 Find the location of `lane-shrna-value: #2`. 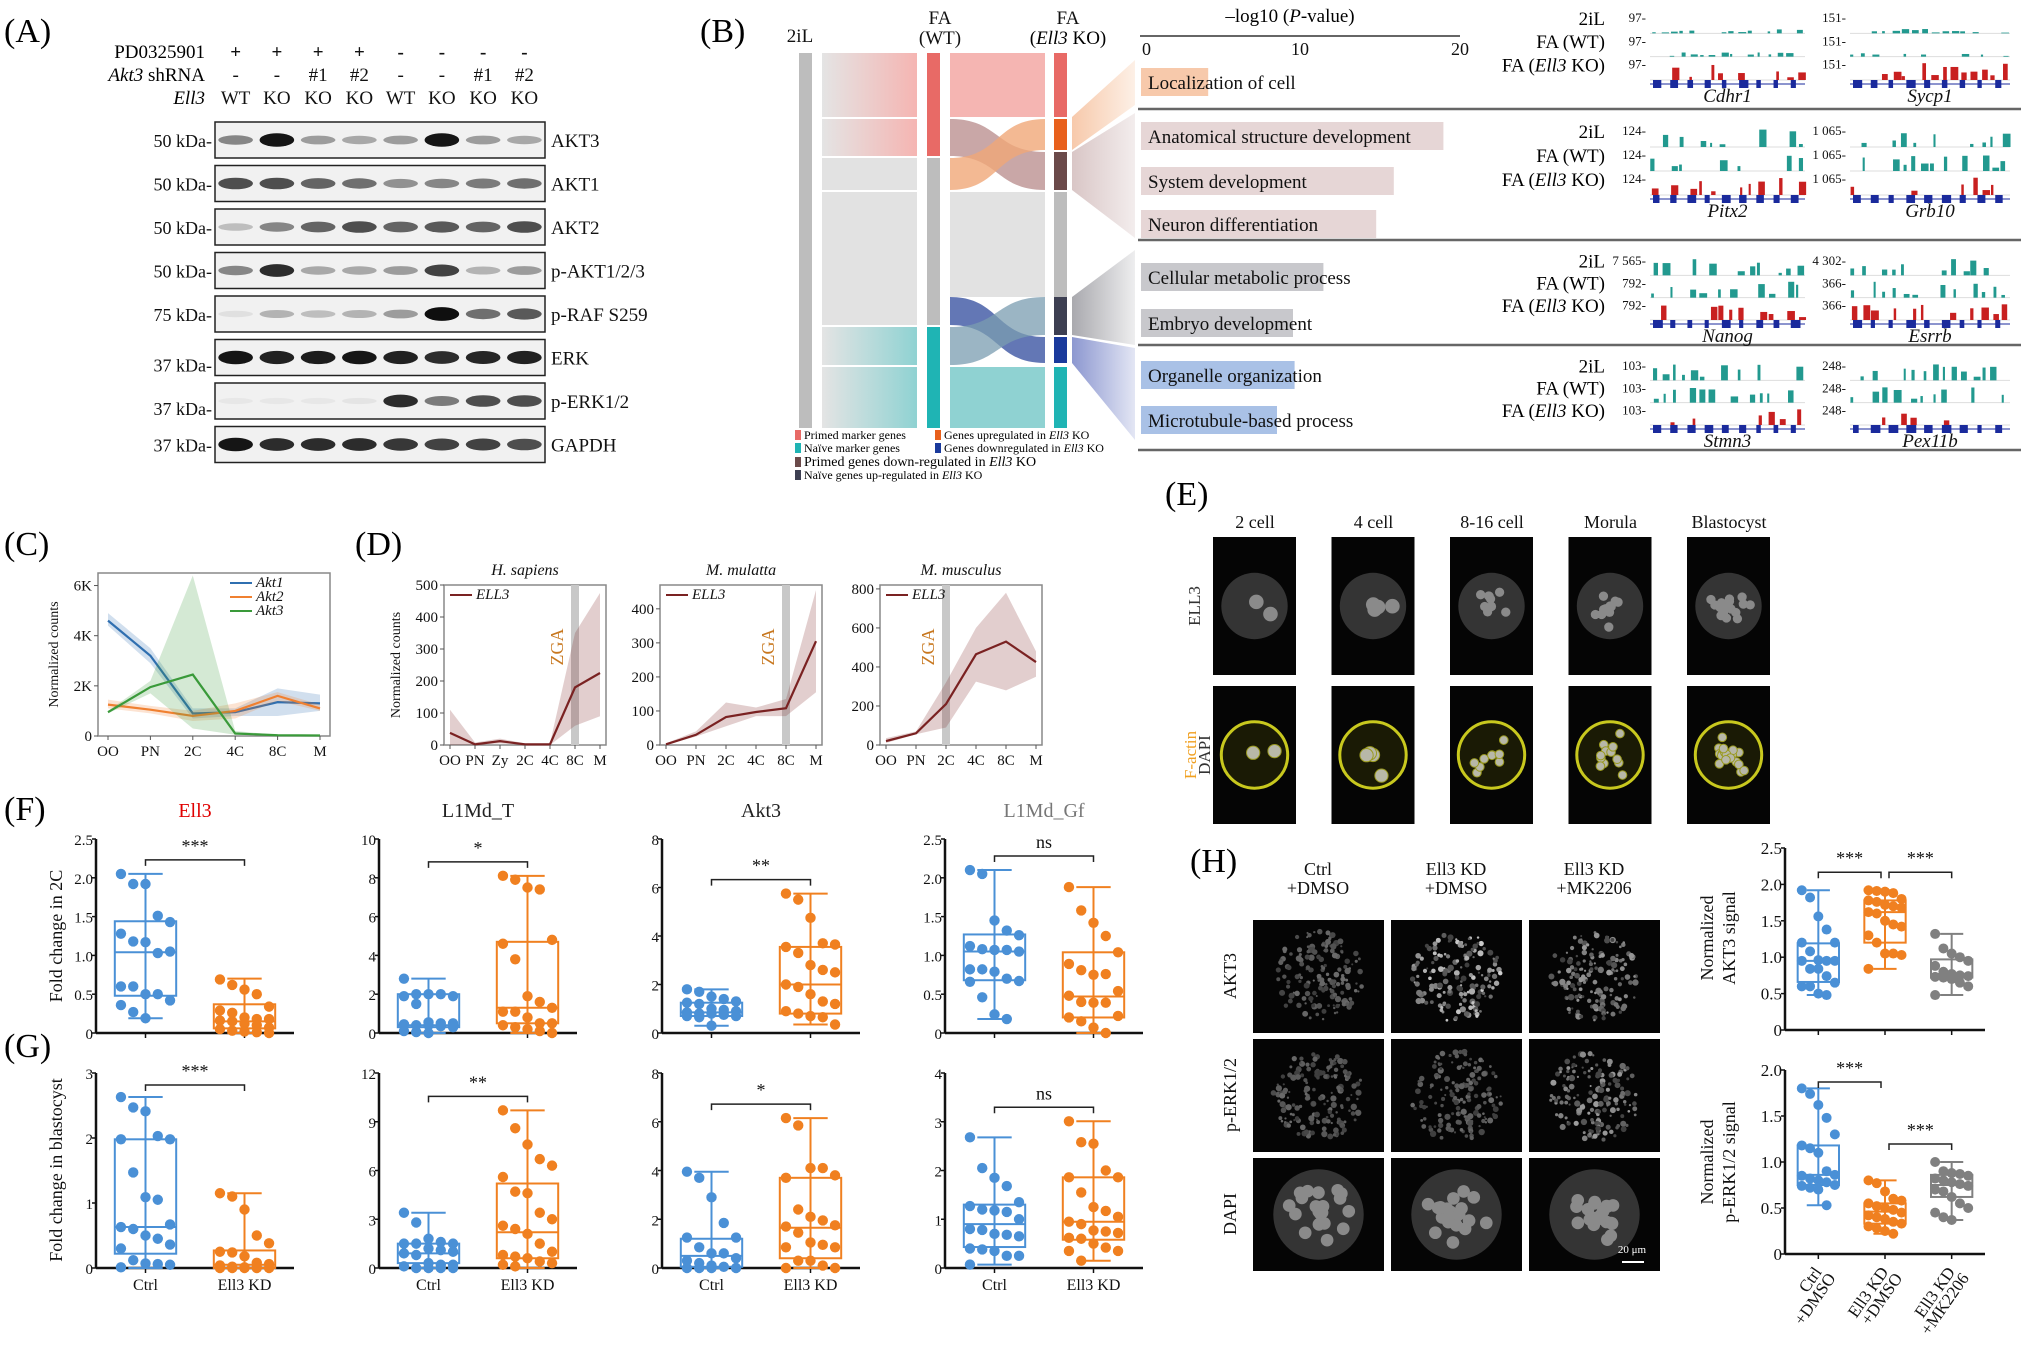

lane-shrna-value: #2 is located at coordinates (524, 75).